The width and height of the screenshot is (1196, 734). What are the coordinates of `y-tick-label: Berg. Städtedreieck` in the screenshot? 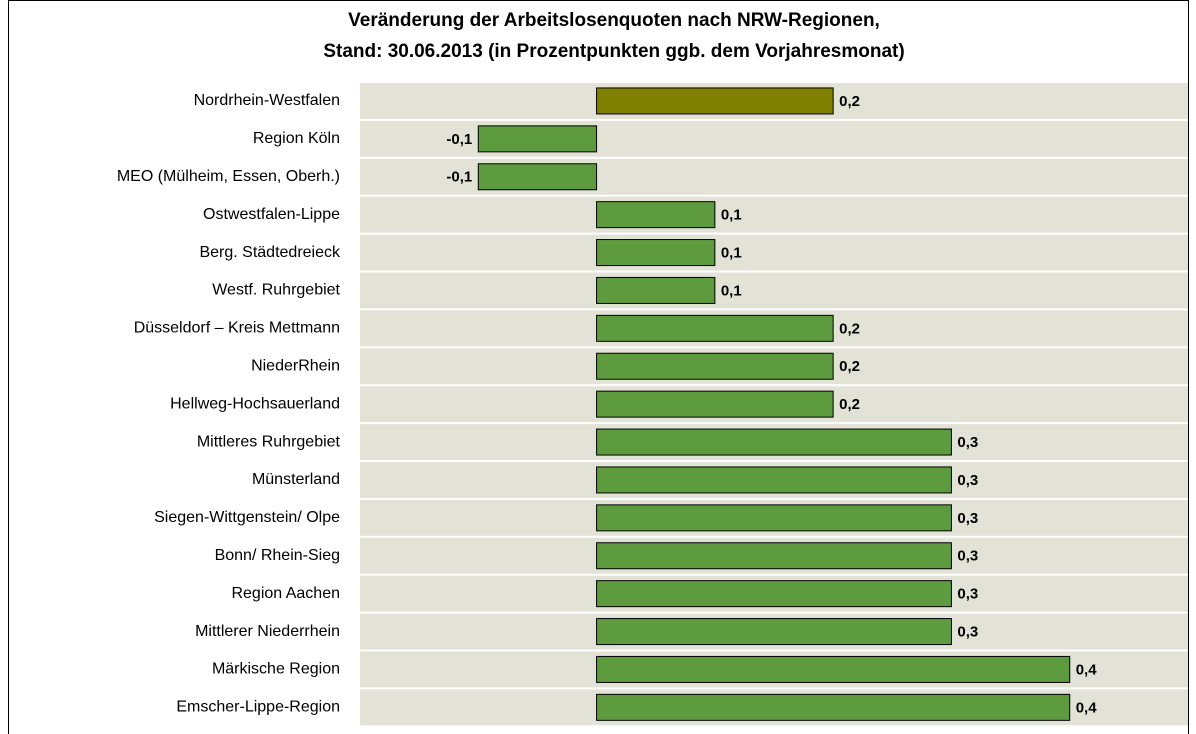 It's located at (270, 252).